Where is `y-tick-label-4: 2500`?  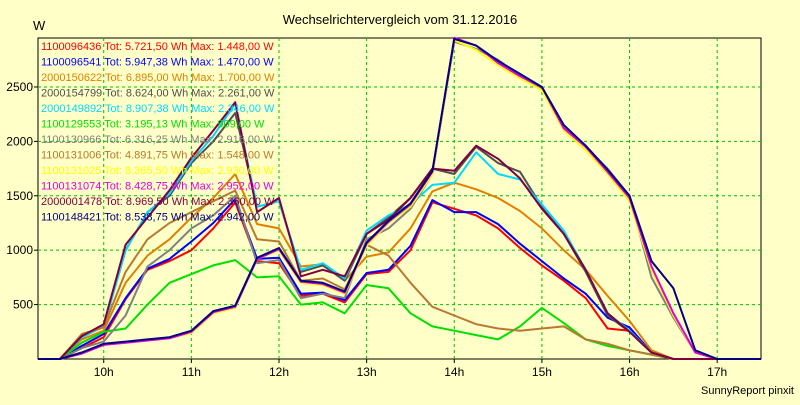
y-tick-label-4: 2500 is located at coordinates (19, 87).